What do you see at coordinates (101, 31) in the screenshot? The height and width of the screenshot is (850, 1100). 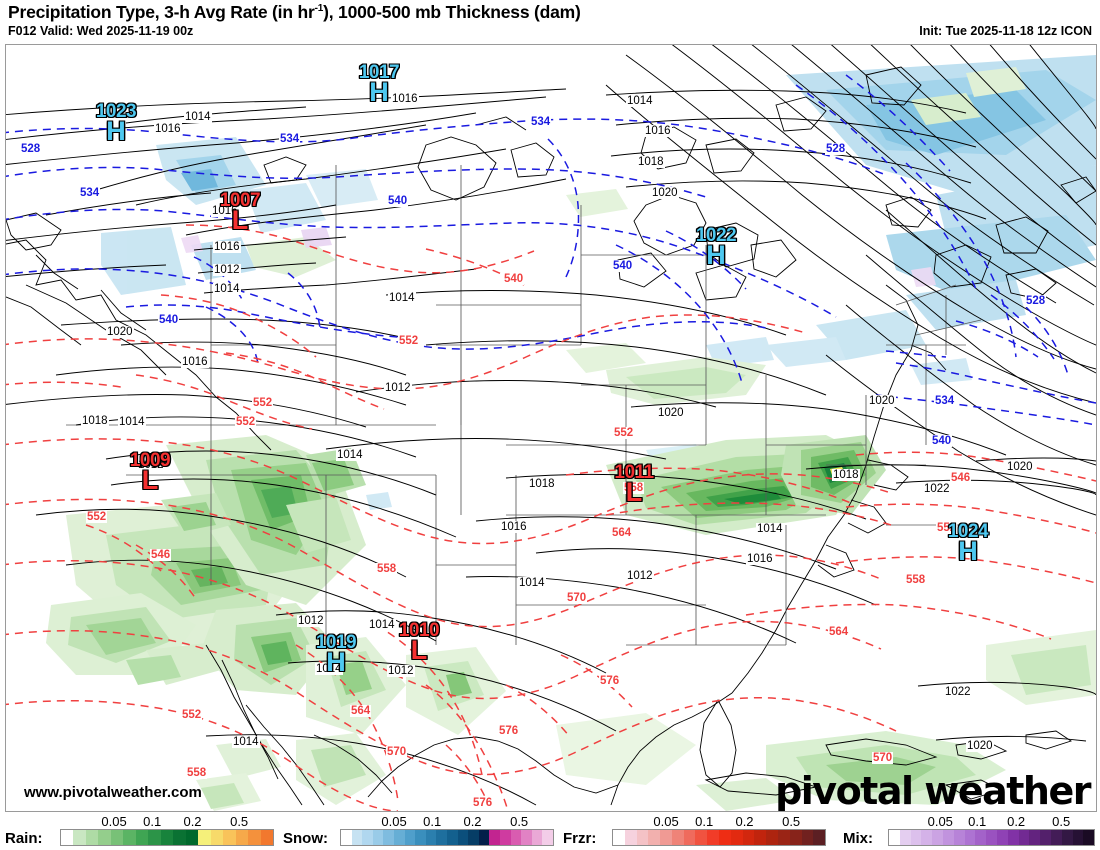 I see `valid-time-label: F012 Valid: Wed 2025-11-19 00z` at bounding box center [101, 31].